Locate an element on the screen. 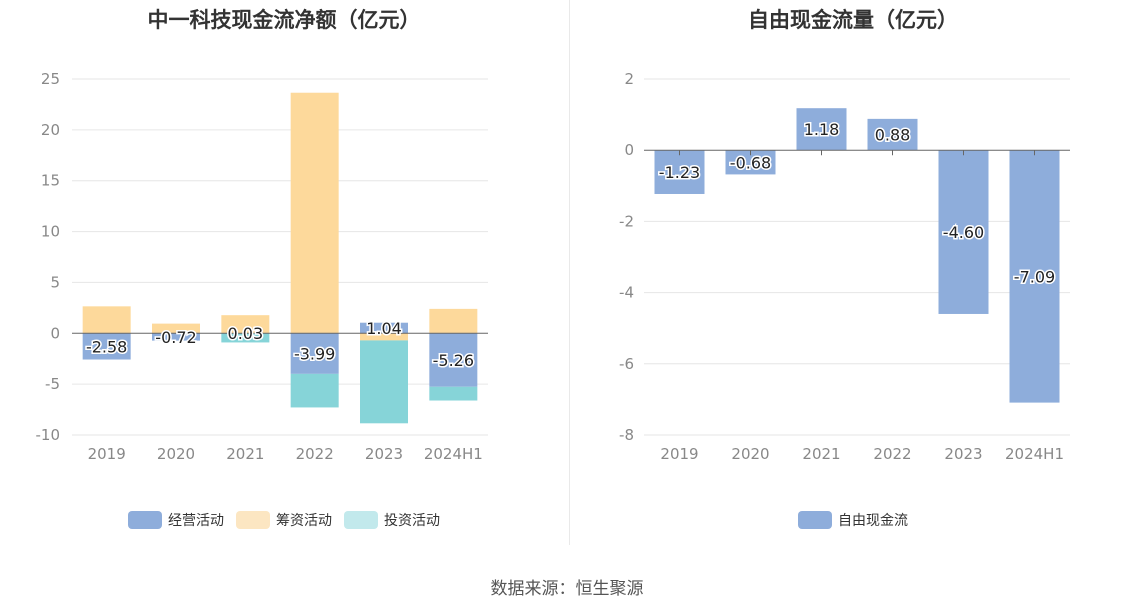 The width and height of the screenshot is (1134, 612). y-tick-label: -10 is located at coordinates (48, 435).